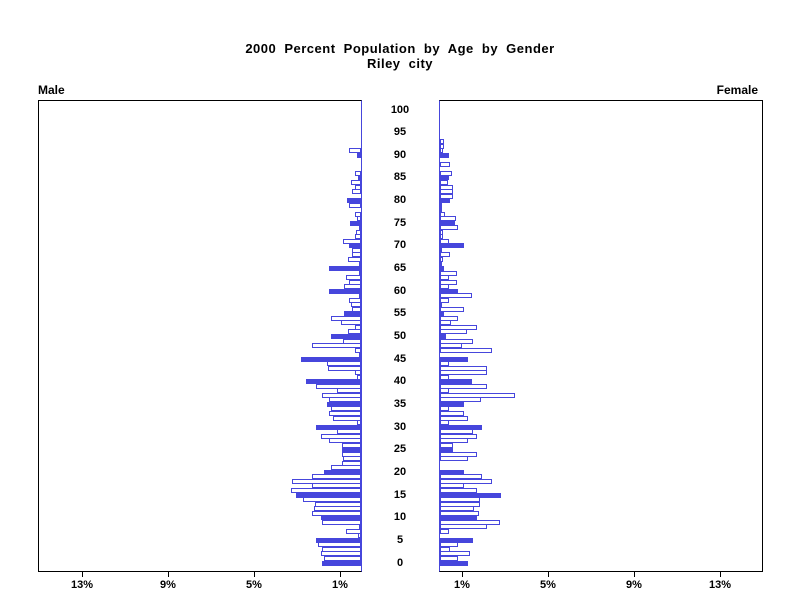 The image size is (800, 600). Describe the element at coordinates (400, 562) in the screenshot. I see `age-tick-label-0: 0` at that location.